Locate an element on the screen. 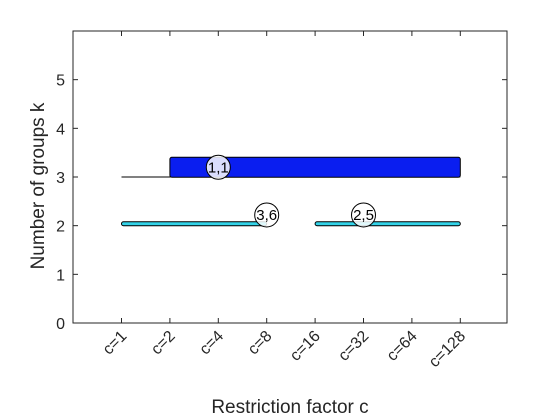  x-tick-label: c=16 is located at coordinates (305, 346).